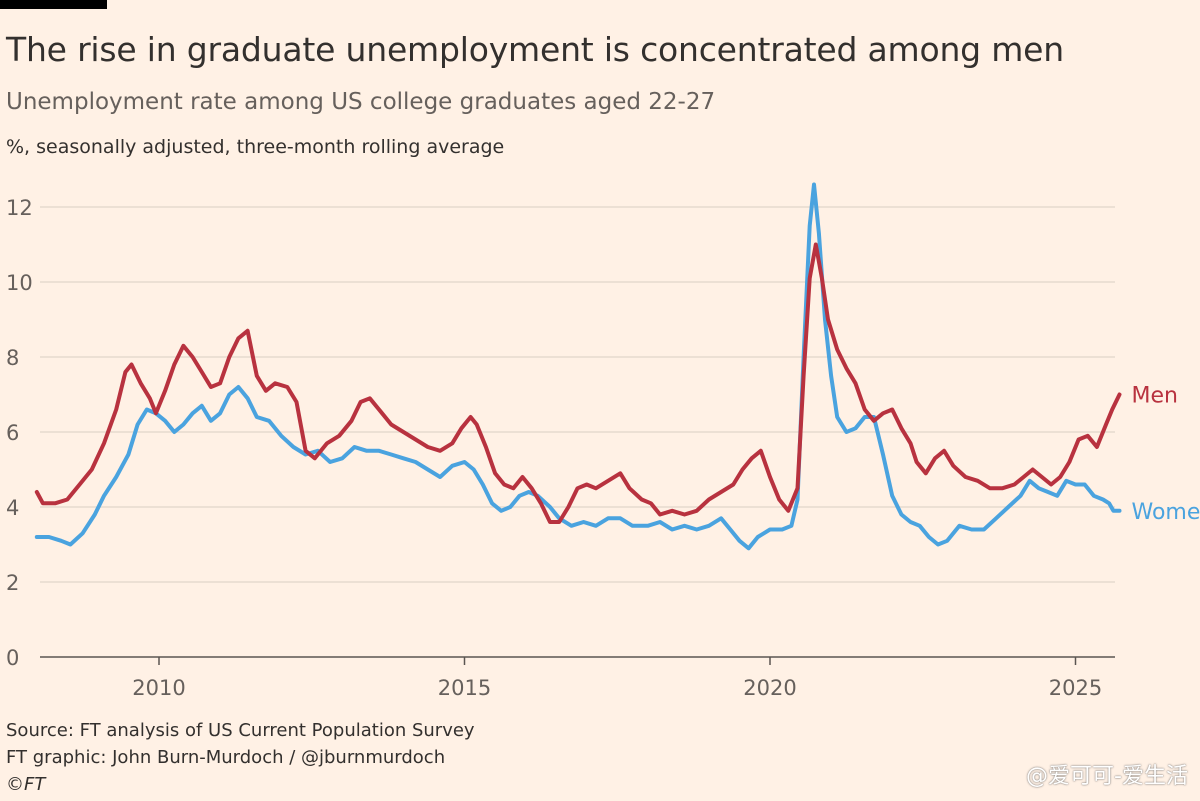 The image size is (1200, 801). What do you see at coordinates (12, 358) in the screenshot?
I see `y-tick-label: 8` at bounding box center [12, 358].